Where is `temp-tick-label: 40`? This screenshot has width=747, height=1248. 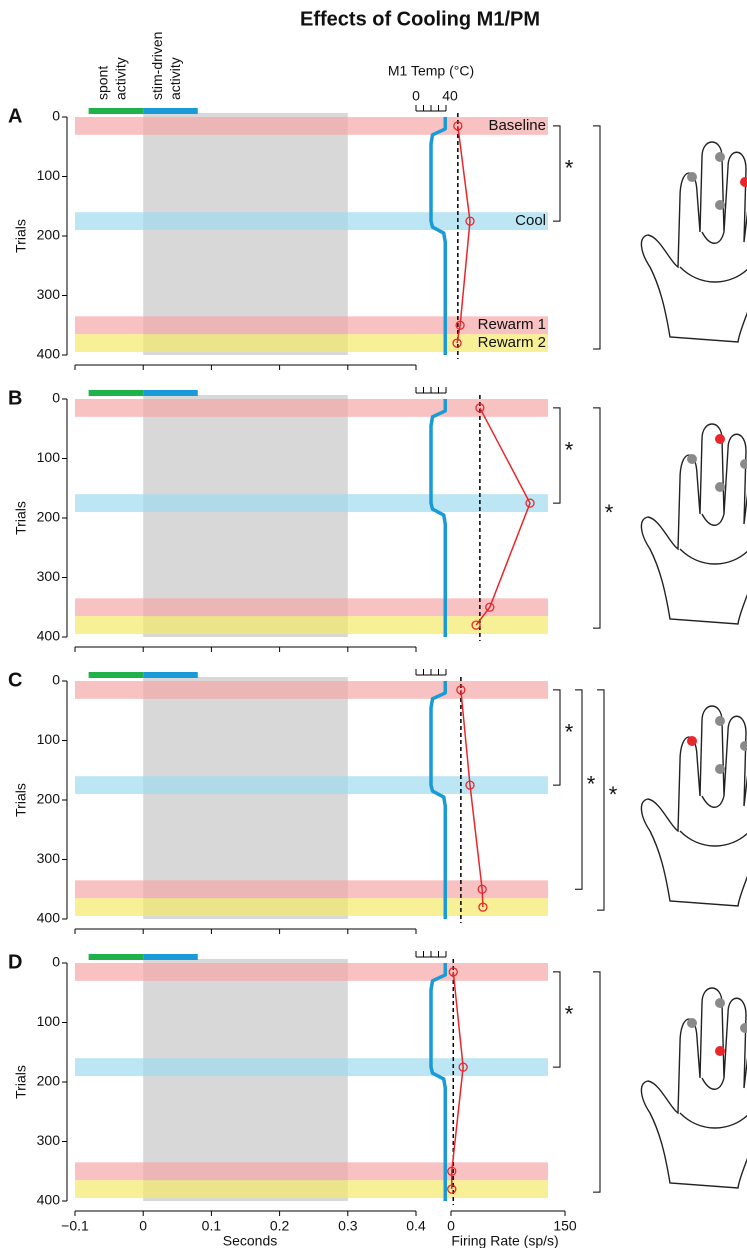 temp-tick-label: 40 is located at coordinates (450, 96).